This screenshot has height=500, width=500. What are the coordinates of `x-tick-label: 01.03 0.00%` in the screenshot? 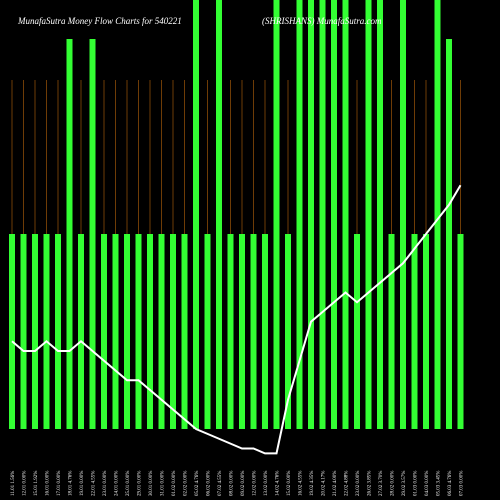 It's located at (416, 483).